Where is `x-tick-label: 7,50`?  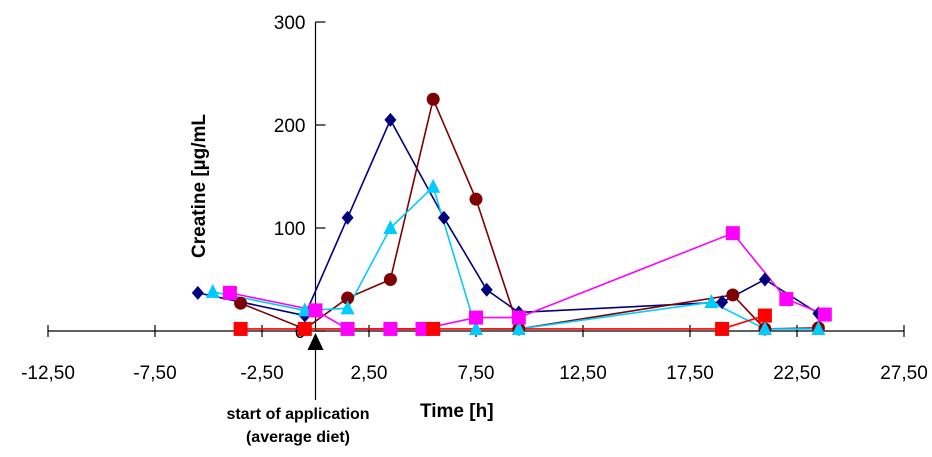
x-tick-label: 7,50 is located at coordinates (476, 373).